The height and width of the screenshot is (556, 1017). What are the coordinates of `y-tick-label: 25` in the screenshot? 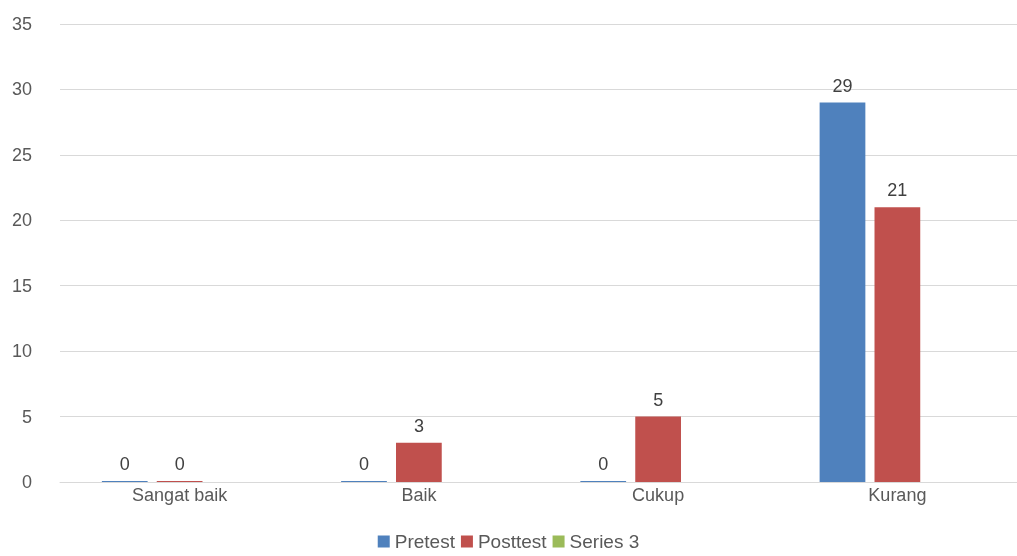 It's located at (21, 154).